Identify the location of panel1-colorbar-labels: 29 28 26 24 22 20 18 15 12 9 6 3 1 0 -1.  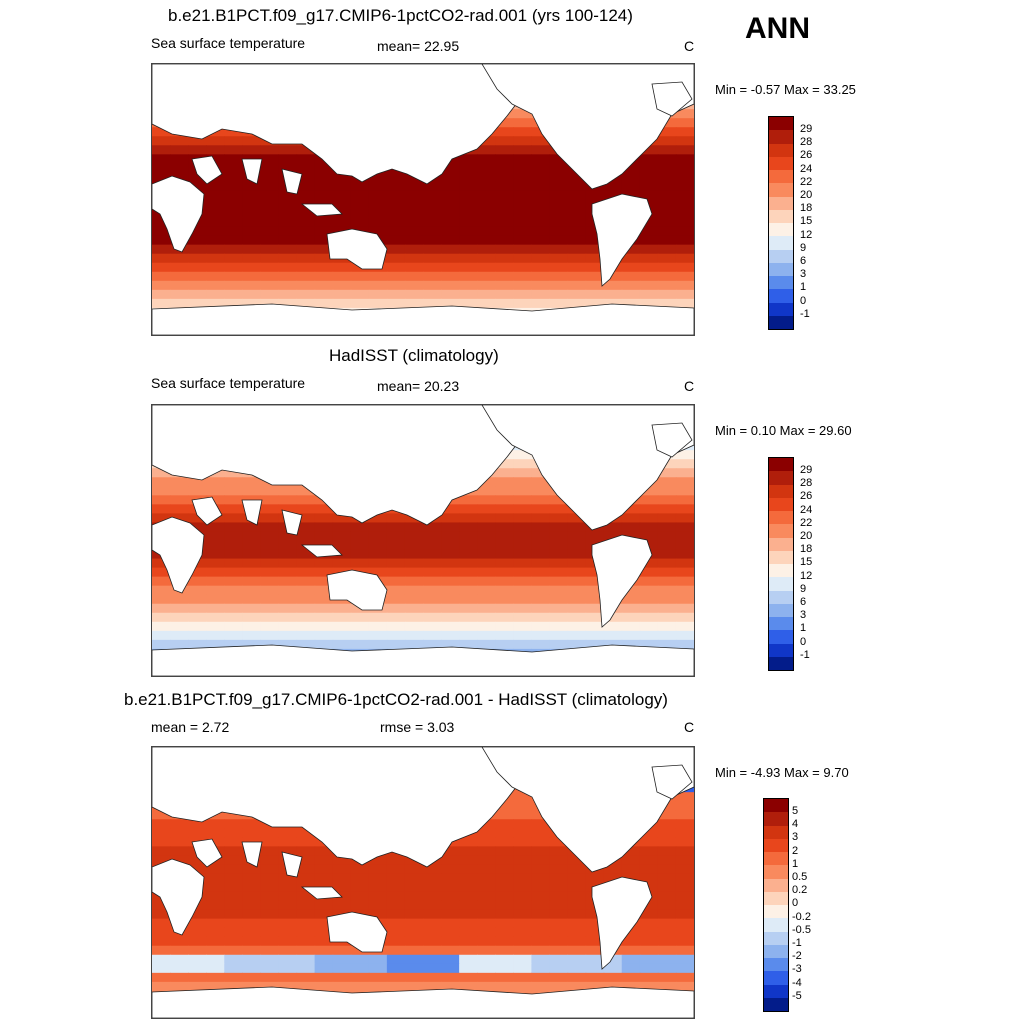
(806, 222).